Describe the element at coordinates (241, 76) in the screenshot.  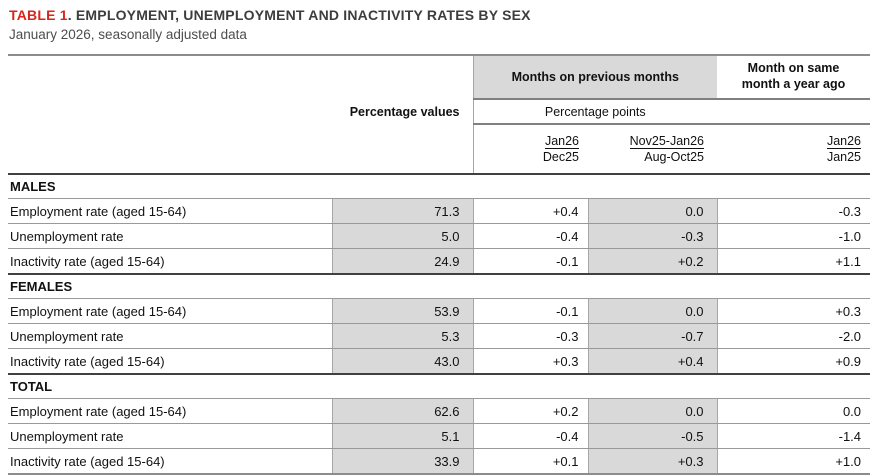
I see `header-spacer` at that location.